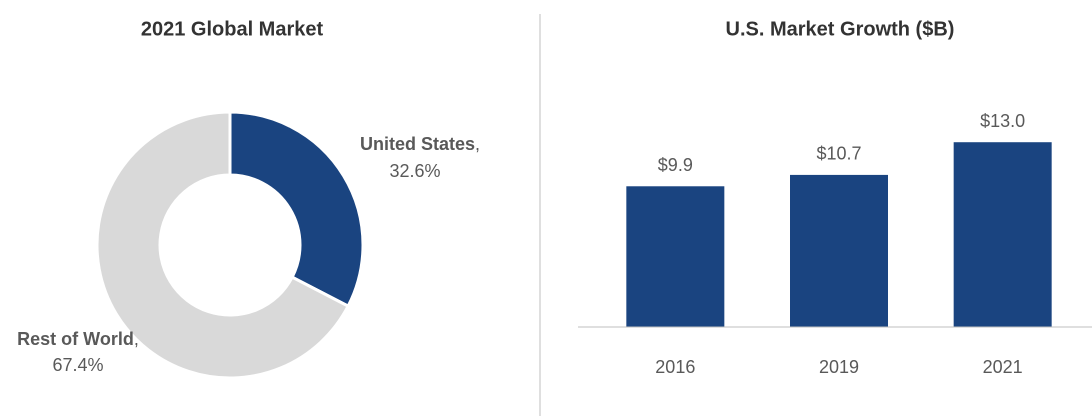  I want to click on bar-value-label: $13.0, so click(1002, 121).